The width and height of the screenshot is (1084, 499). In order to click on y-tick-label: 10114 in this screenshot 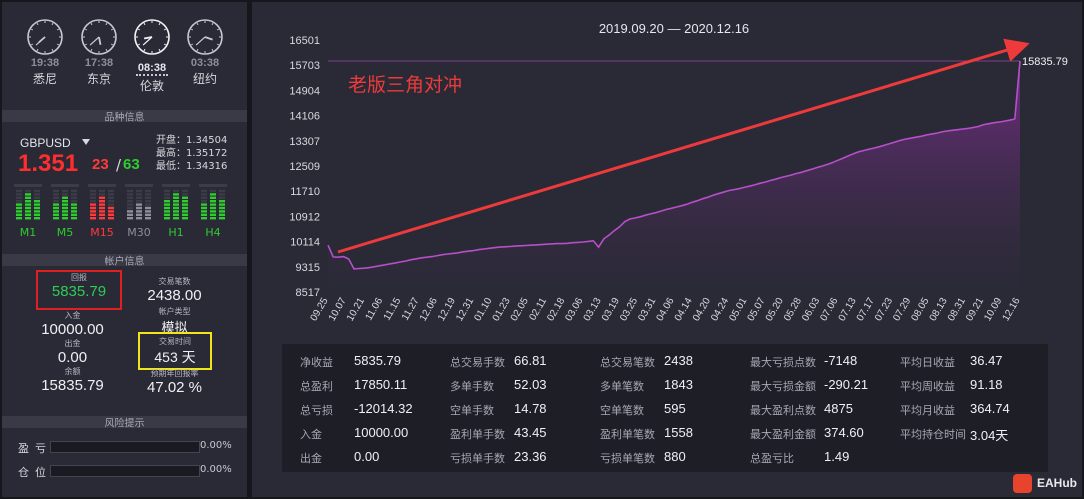, I will do `click(305, 243)`.